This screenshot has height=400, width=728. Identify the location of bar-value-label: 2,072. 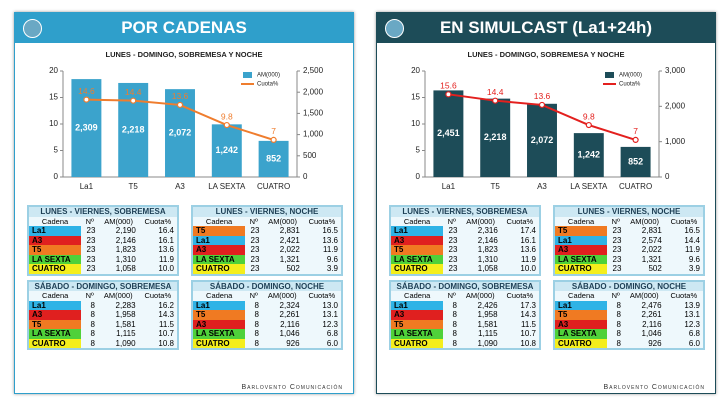
(180, 132).